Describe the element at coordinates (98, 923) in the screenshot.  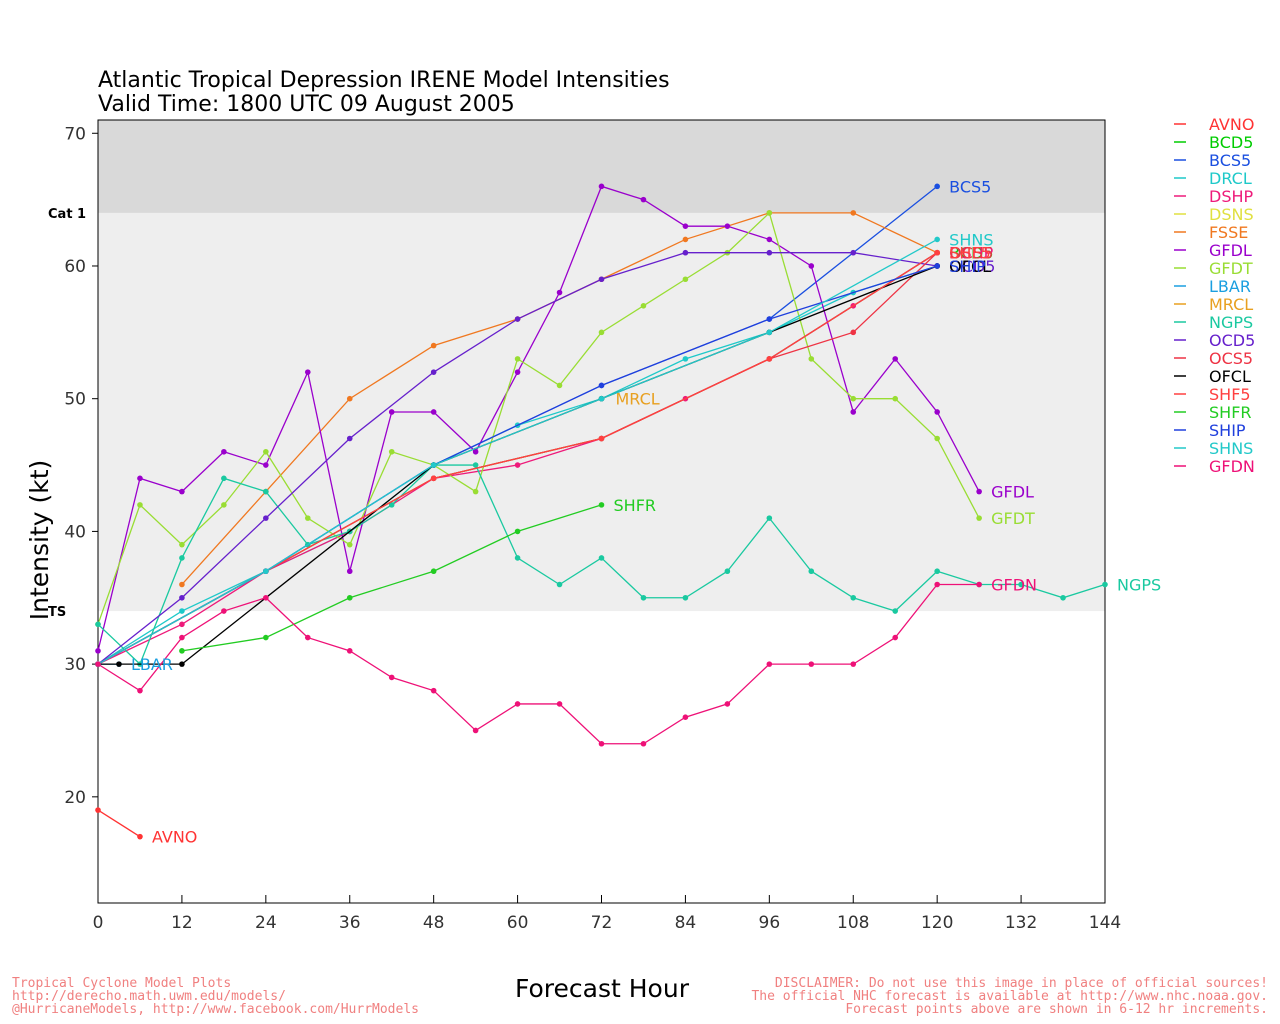
I see `x-tick-label: 0` at that location.